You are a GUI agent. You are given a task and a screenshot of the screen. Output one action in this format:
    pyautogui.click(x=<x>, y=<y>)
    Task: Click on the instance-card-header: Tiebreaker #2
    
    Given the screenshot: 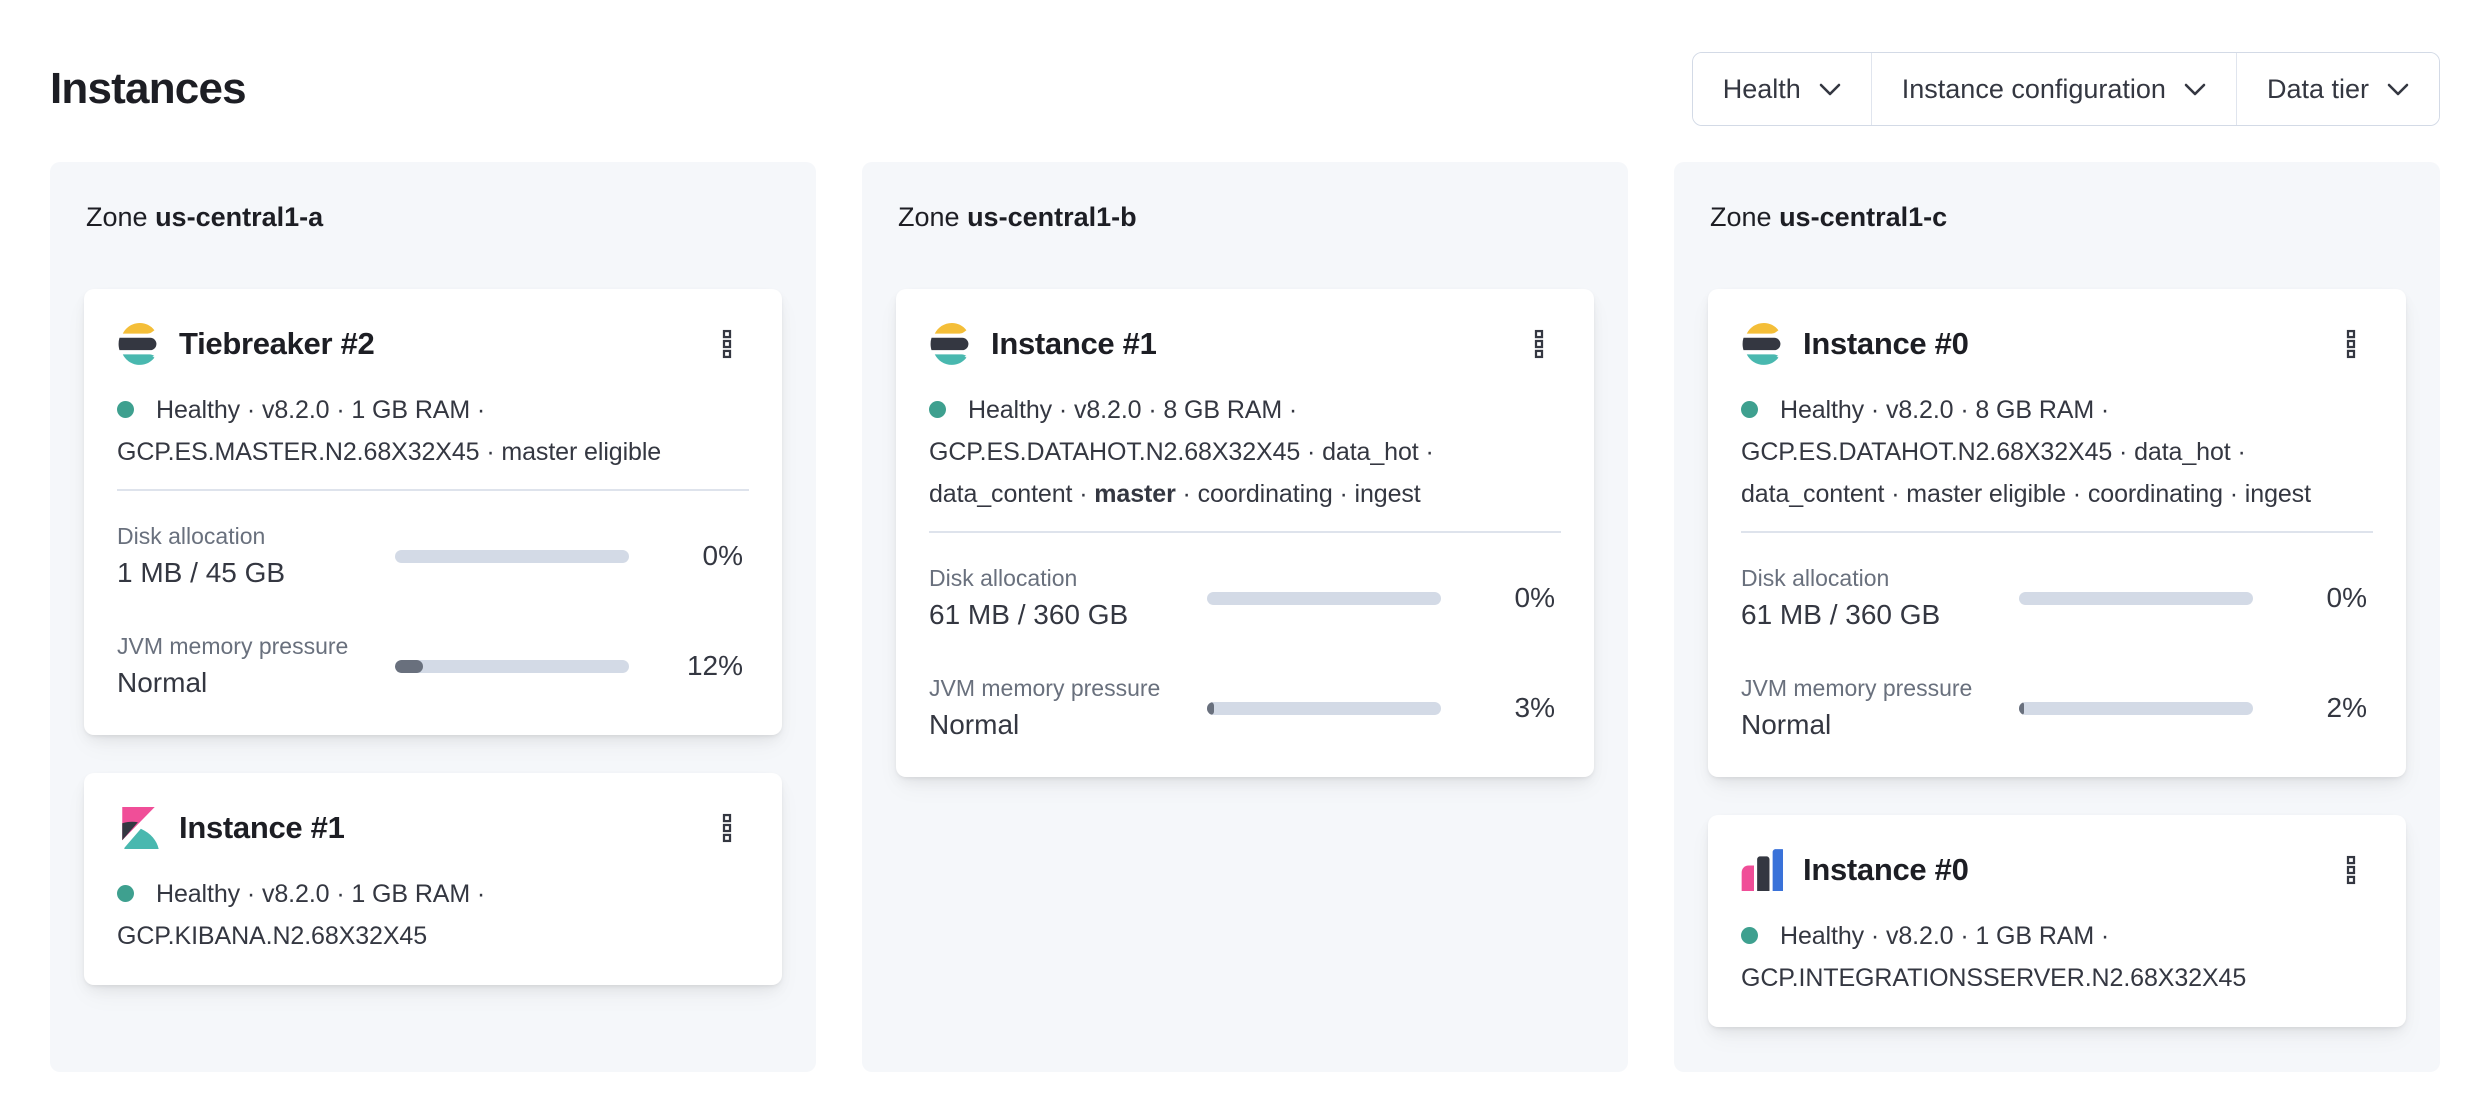 What is the action you would take?
    pyautogui.click(x=433, y=344)
    